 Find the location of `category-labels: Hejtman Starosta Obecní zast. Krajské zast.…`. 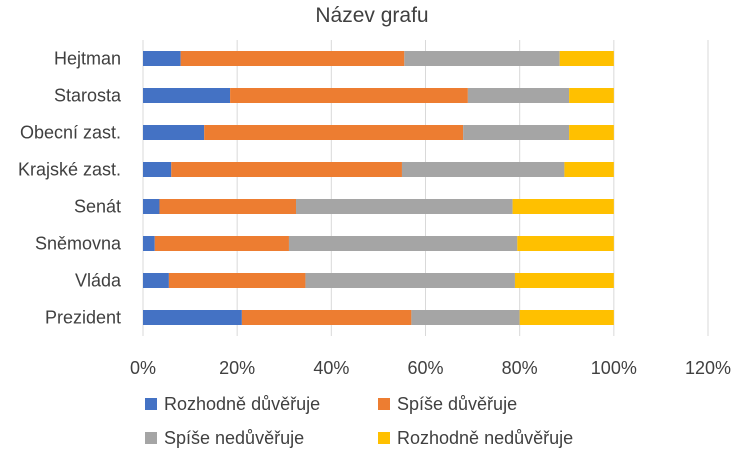

category-labels: Hejtman Starosta Obecní zast. Krajské zast.… is located at coordinates (70, 188).